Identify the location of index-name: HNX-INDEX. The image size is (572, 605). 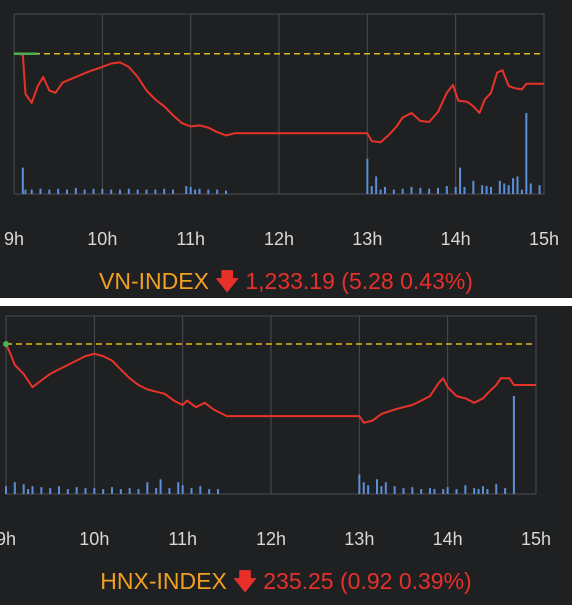
(163, 581).